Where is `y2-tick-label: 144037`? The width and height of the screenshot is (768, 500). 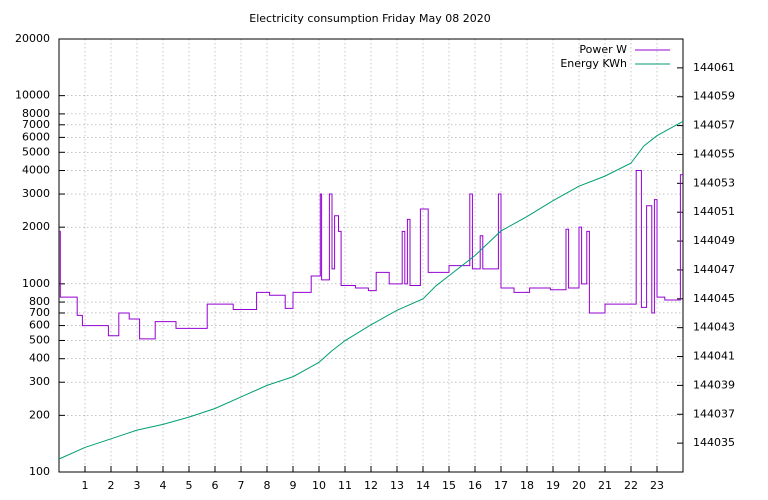
y2-tick-label: 144037 is located at coordinates (714, 413).